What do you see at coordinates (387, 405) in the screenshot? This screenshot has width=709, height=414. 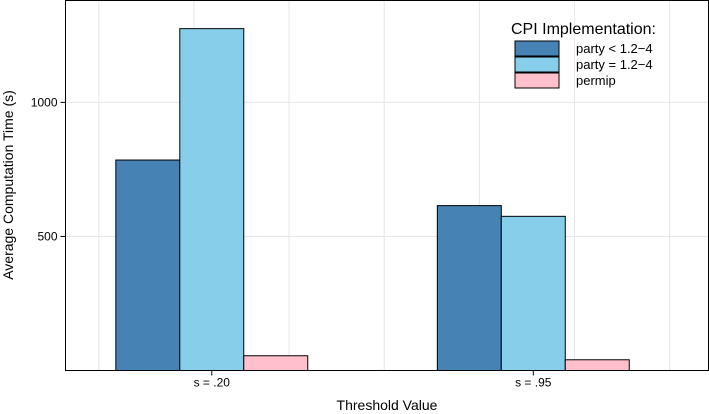 I see `x-axis-title: Threshold Value` at bounding box center [387, 405].